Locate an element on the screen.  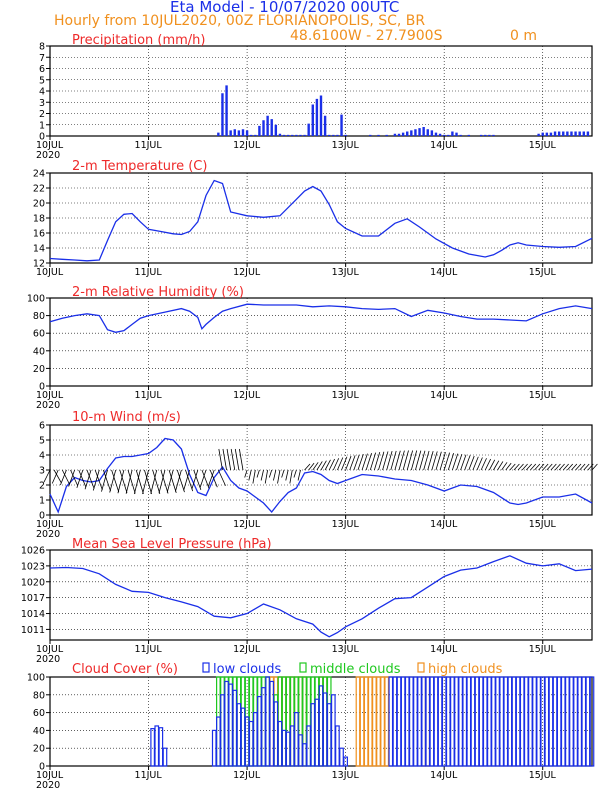
precip-ytick-label: 3 is located at coordinates (42, 103).